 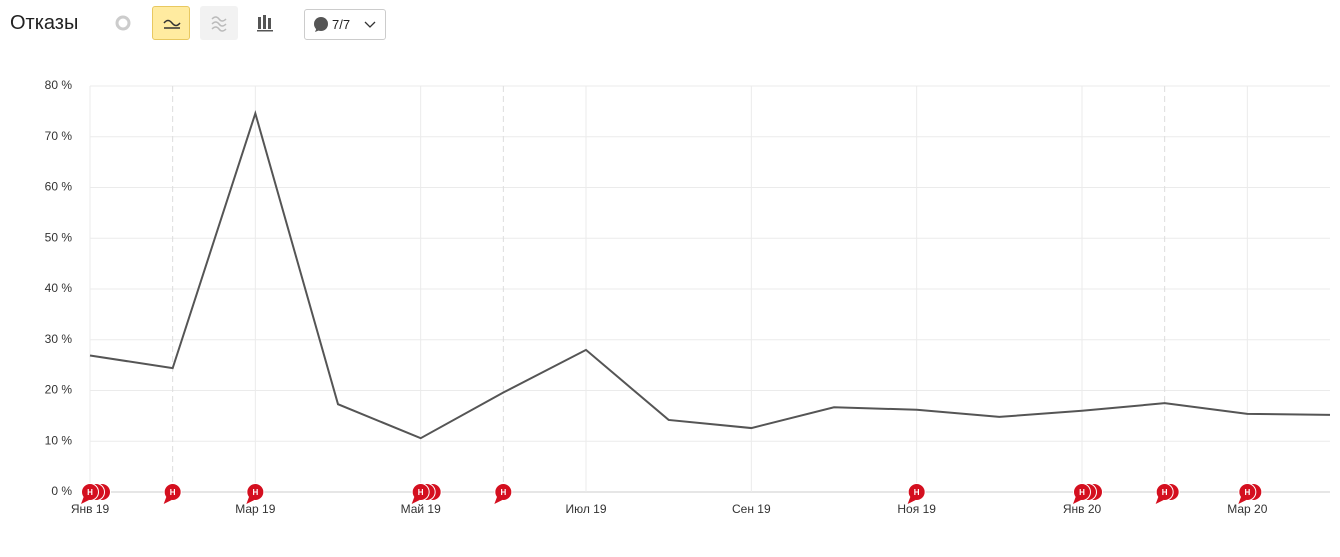 What do you see at coordinates (61, 491) in the screenshot?
I see `y-tick-label: 0 %` at bounding box center [61, 491].